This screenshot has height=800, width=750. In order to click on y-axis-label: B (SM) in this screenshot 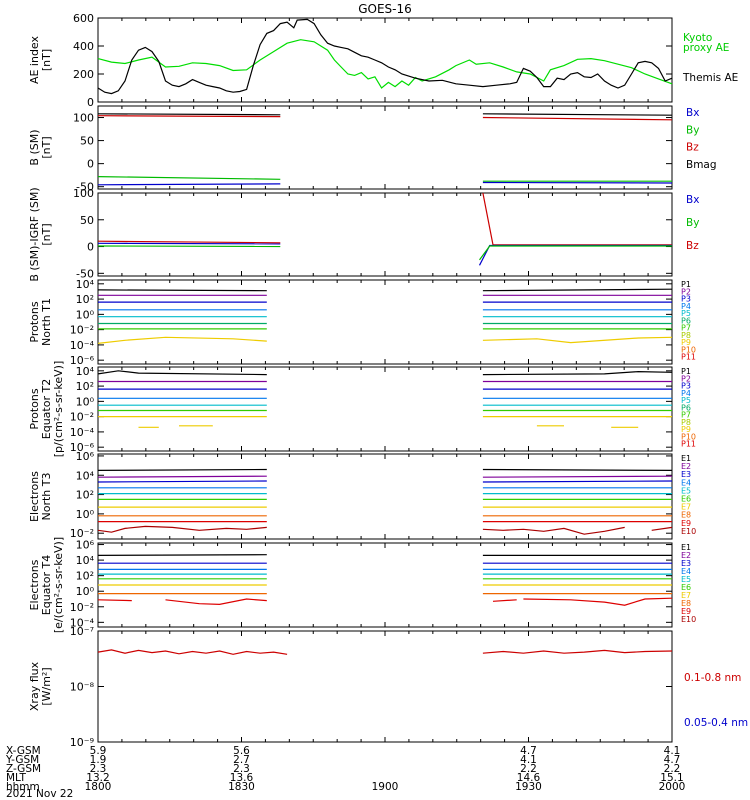, I will do `click(34, 147)`.